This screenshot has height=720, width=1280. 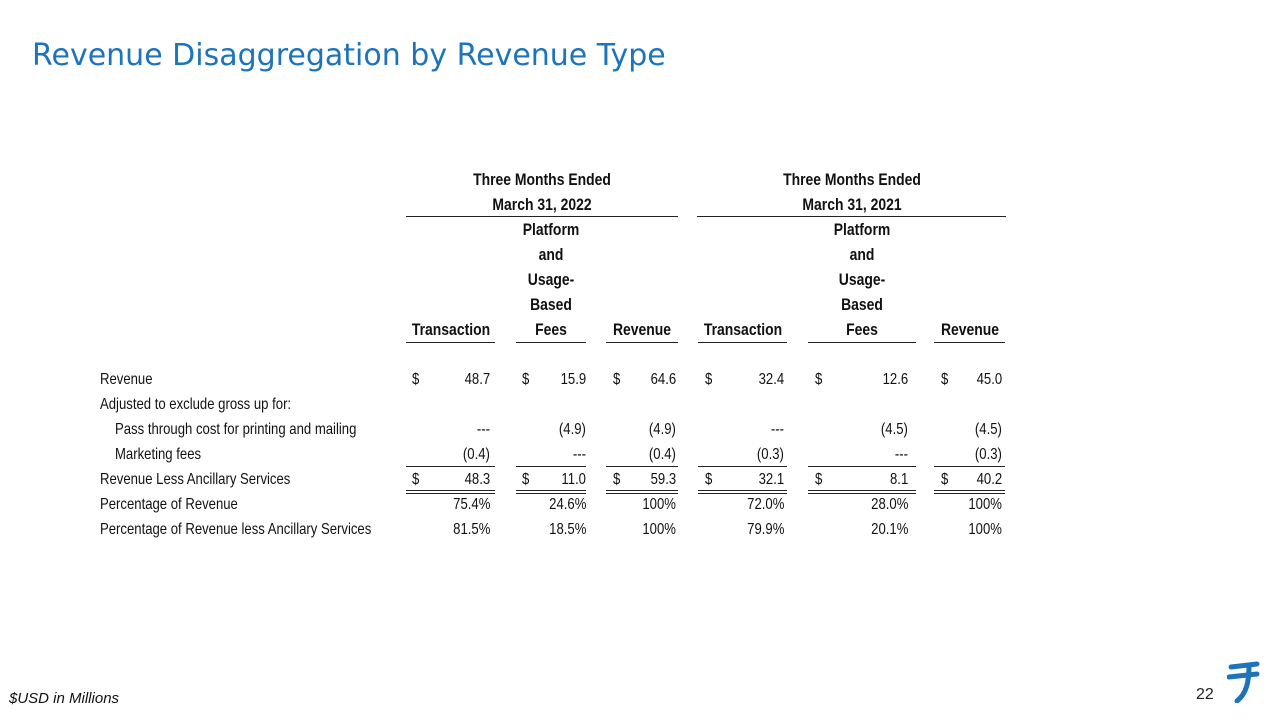 What do you see at coordinates (158, 454) in the screenshot?
I see `row-label: Marketing fees` at bounding box center [158, 454].